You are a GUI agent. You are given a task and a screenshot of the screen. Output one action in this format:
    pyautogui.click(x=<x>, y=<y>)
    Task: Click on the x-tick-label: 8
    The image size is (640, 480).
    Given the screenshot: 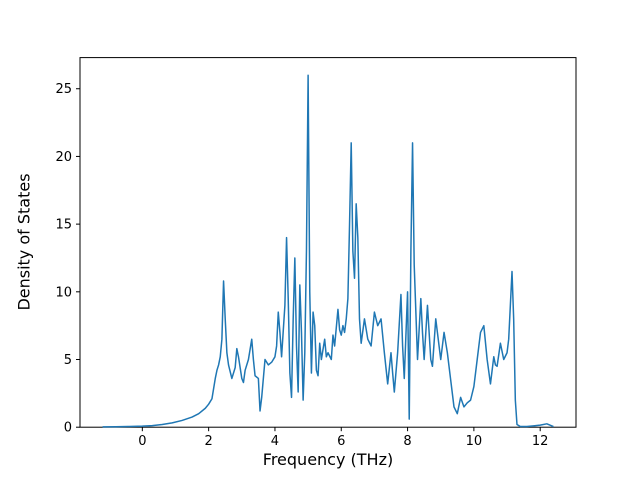 What is the action you would take?
    pyautogui.click(x=407, y=441)
    